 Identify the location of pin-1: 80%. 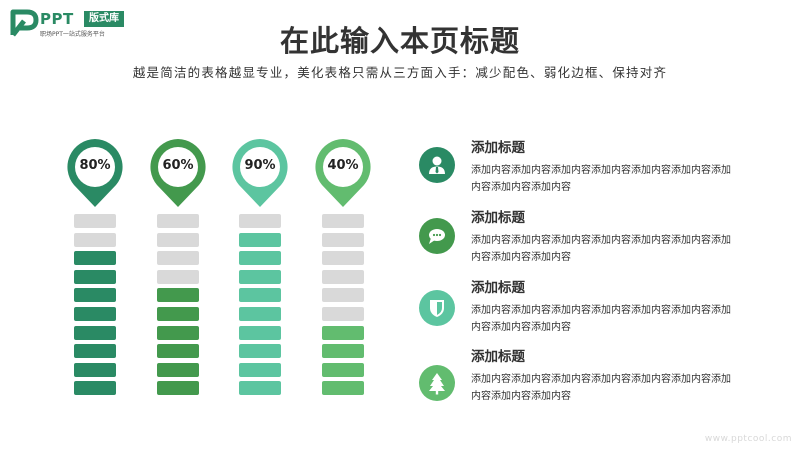
(95, 173).